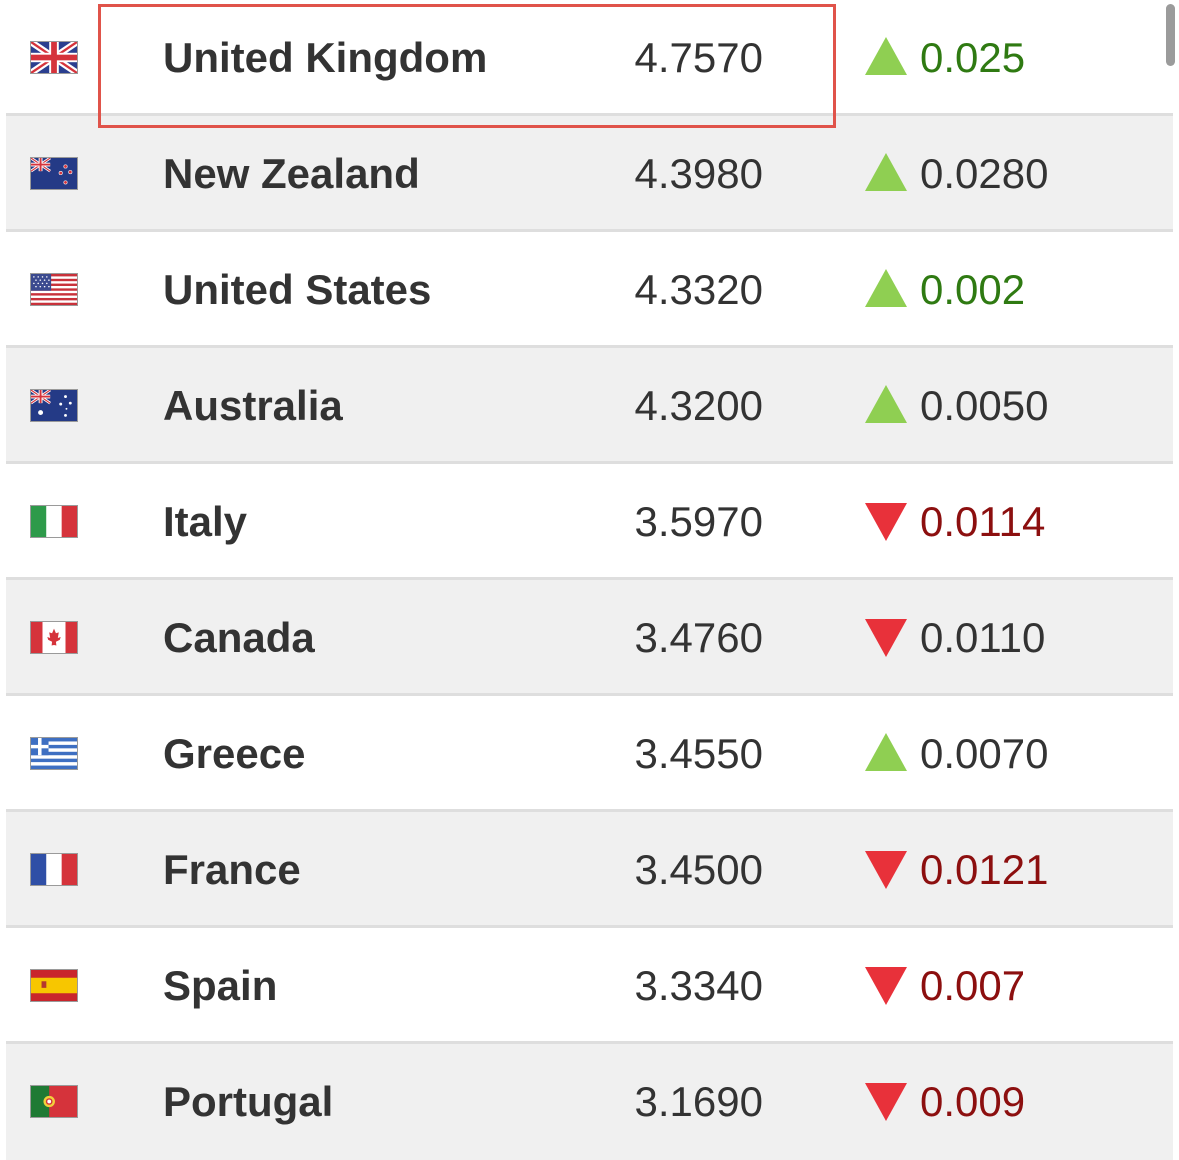  I want to click on change-value: 0.0121, so click(984, 869).